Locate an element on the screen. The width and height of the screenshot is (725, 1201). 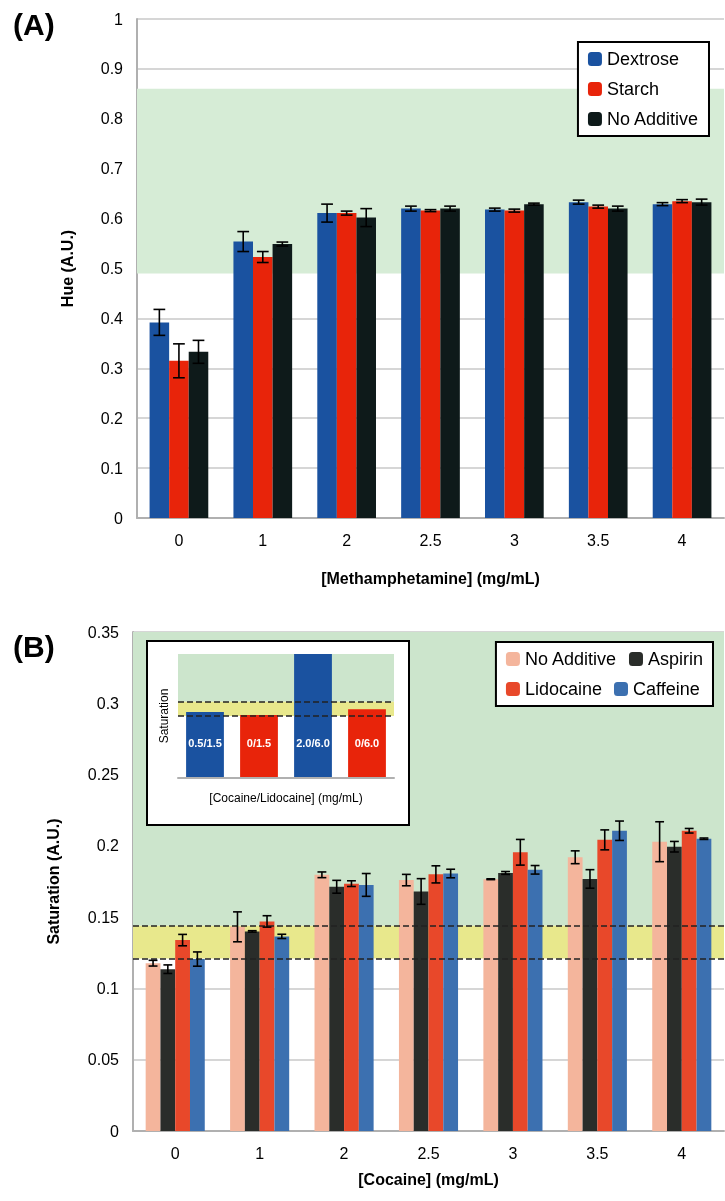
y-axis-title: Saturation is located at coordinates (164, 716).